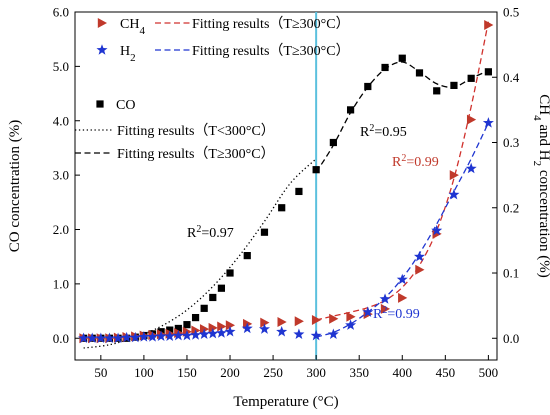 Image resolution: width=550 pixels, height=415 pixels. Describe the element at coordinates (285, 402) in the screenshot. I see `x-axis-title: Temperature (°C)` at that location.